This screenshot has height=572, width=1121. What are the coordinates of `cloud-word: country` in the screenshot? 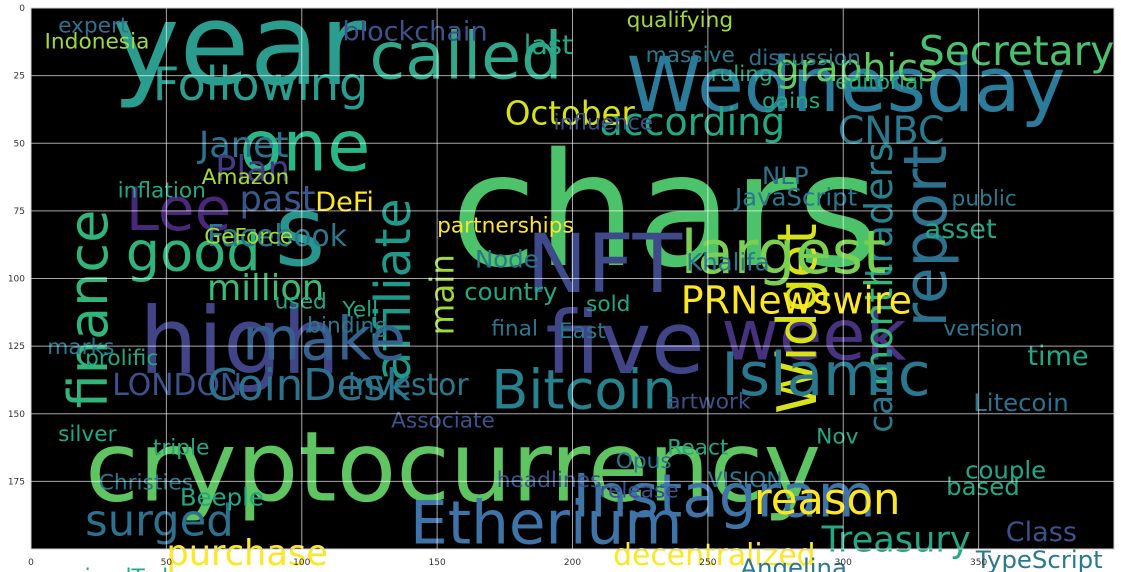 It's located at (510, 291).